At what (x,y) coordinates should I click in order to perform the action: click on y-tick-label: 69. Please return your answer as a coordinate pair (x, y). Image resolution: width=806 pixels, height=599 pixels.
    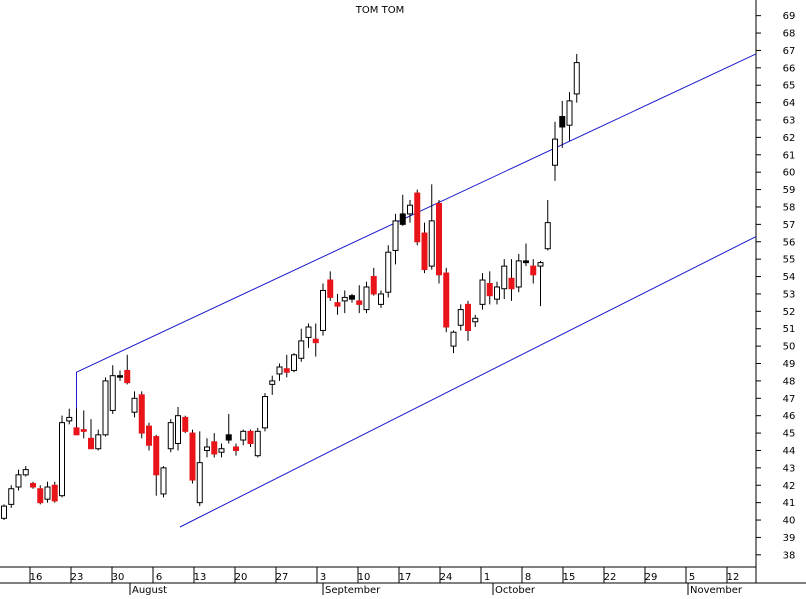
    Looking at the image, I should click on (789, 16).